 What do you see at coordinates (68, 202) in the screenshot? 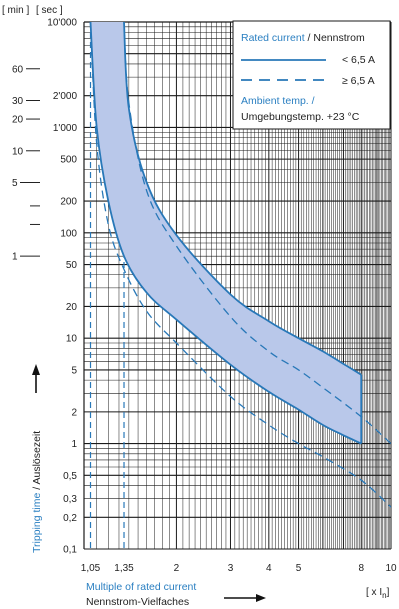
I see `sec-tick-label: 200` at bounding box center [68, 202].